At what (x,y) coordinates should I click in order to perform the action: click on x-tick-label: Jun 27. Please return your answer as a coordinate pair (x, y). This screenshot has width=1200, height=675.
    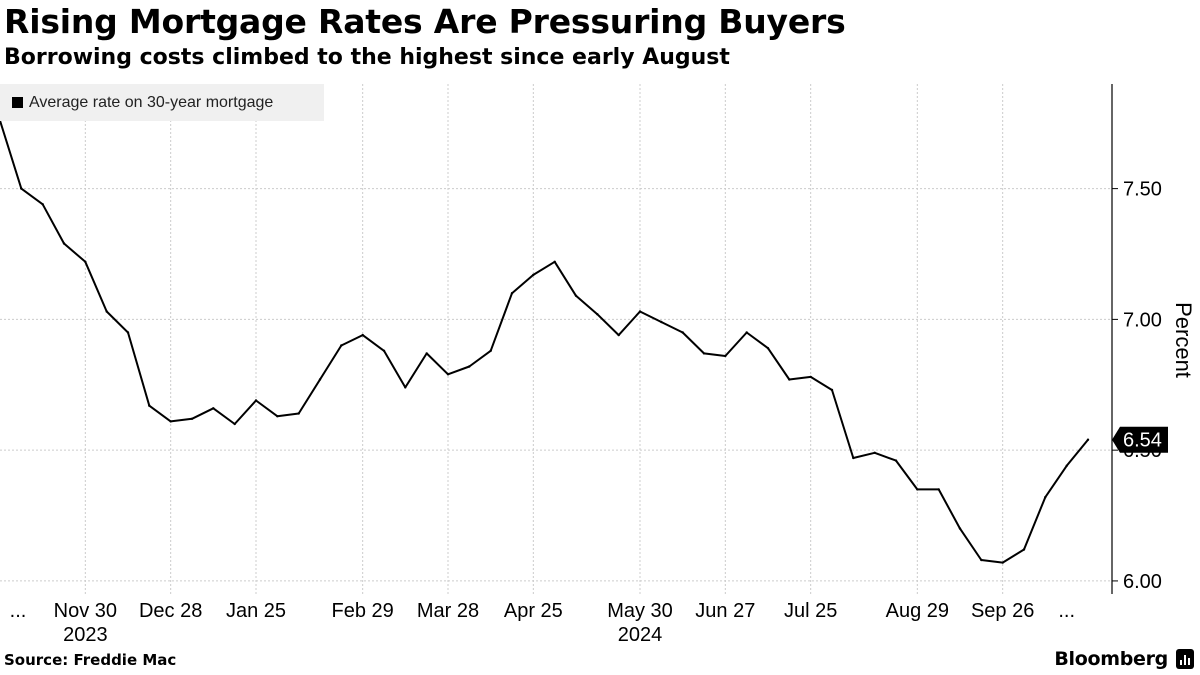
    Looking at the image, I should click on (725, 611).